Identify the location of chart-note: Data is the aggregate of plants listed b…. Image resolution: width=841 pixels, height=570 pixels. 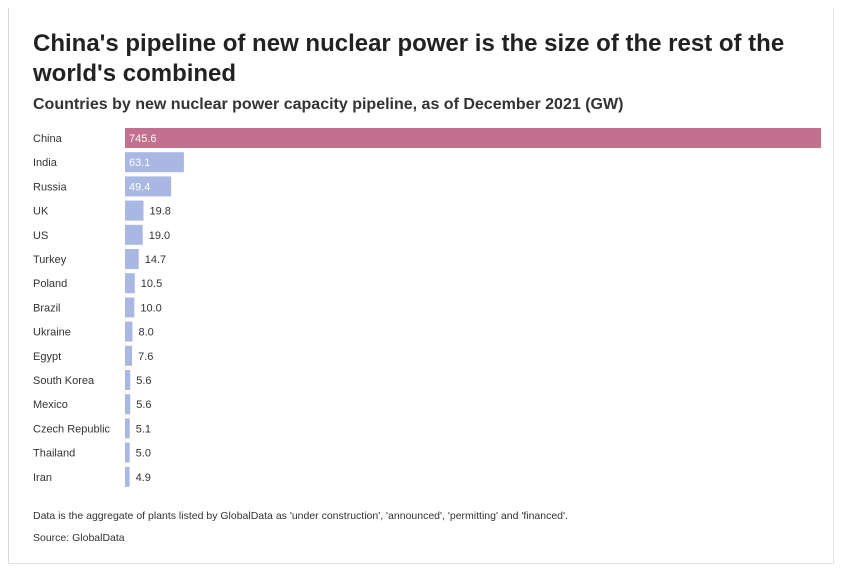
(300, 516).